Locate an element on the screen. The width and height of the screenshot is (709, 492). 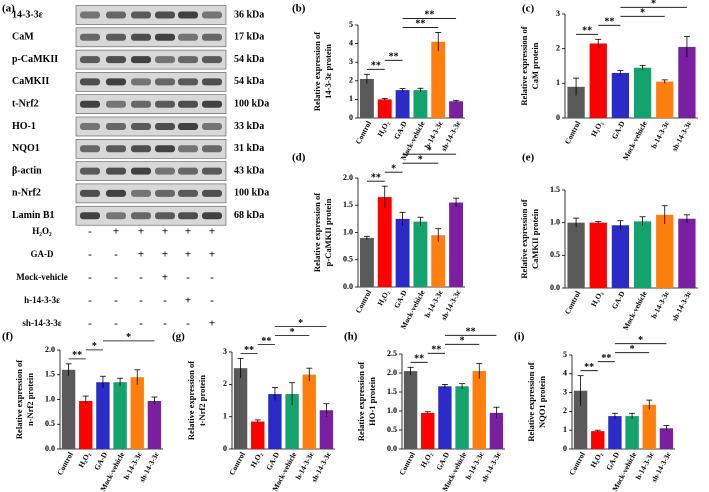
y-axis-label: 14-3-3ε protein is located at coordinates (328, 71).